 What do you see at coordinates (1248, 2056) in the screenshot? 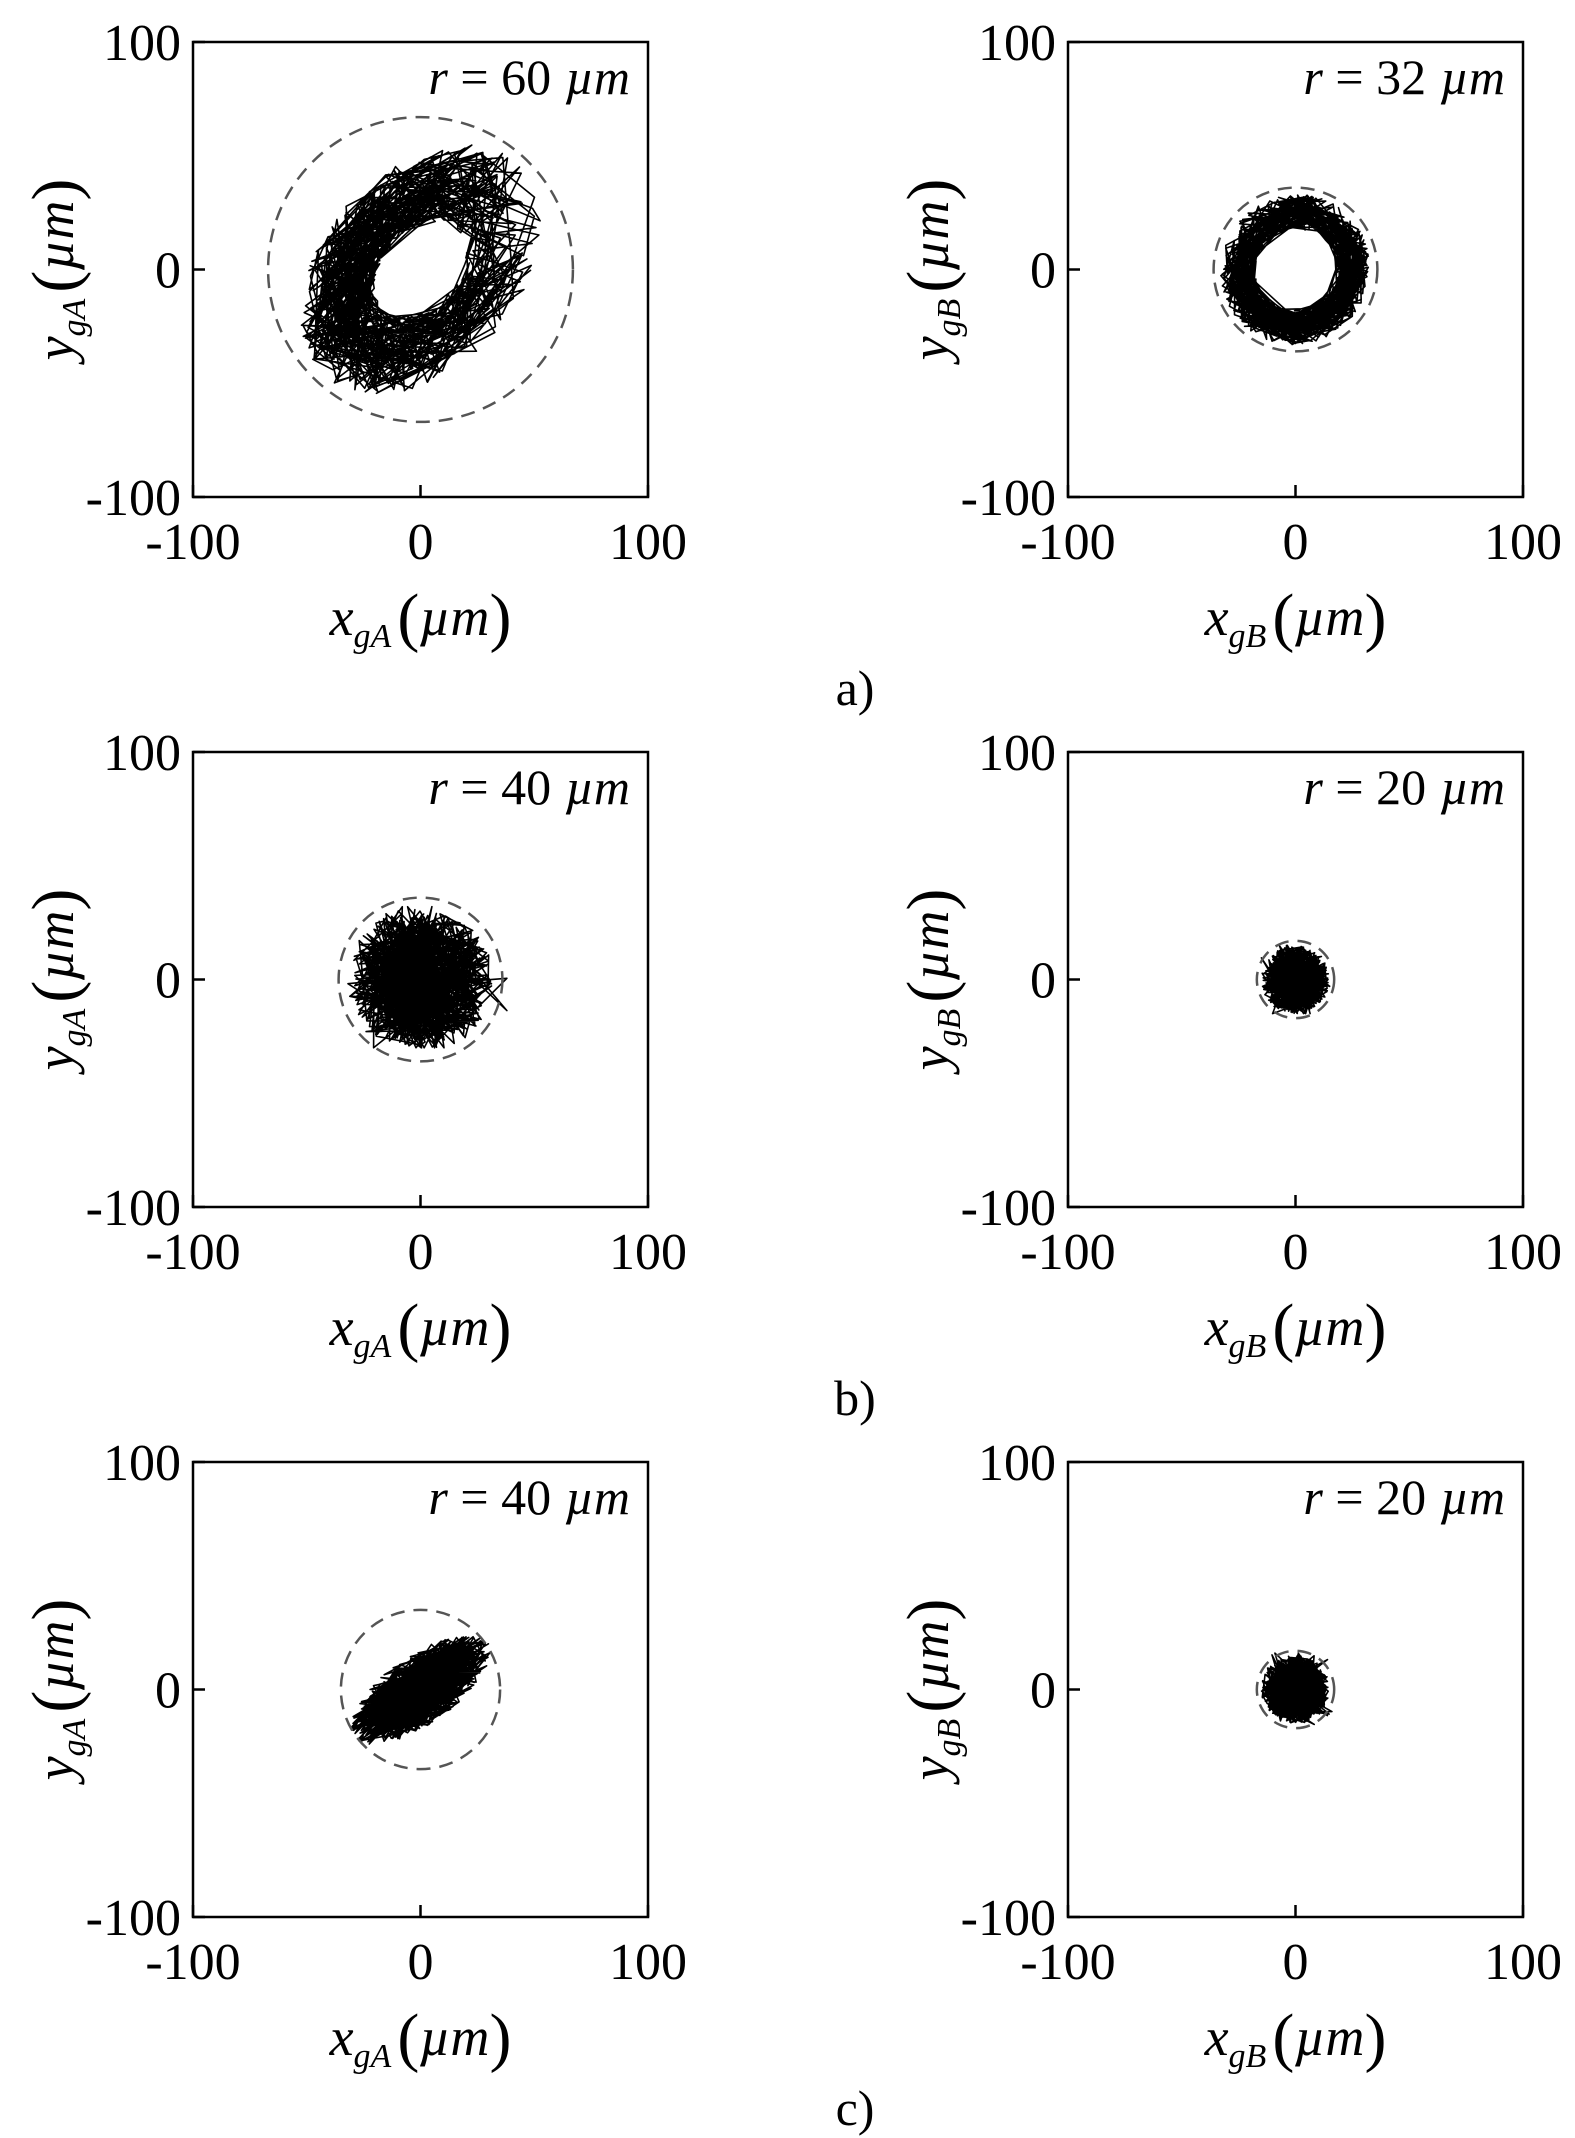
I see `x-axis-sub: gB` at bounding box center [1248, 2056].